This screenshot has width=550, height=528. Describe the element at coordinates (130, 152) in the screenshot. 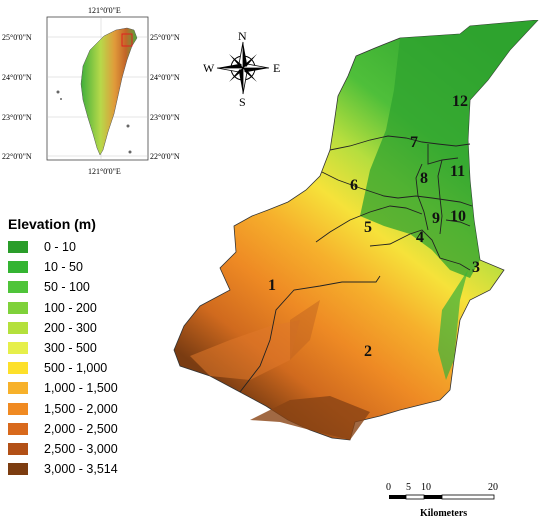

I see `orchid-island` at that location.